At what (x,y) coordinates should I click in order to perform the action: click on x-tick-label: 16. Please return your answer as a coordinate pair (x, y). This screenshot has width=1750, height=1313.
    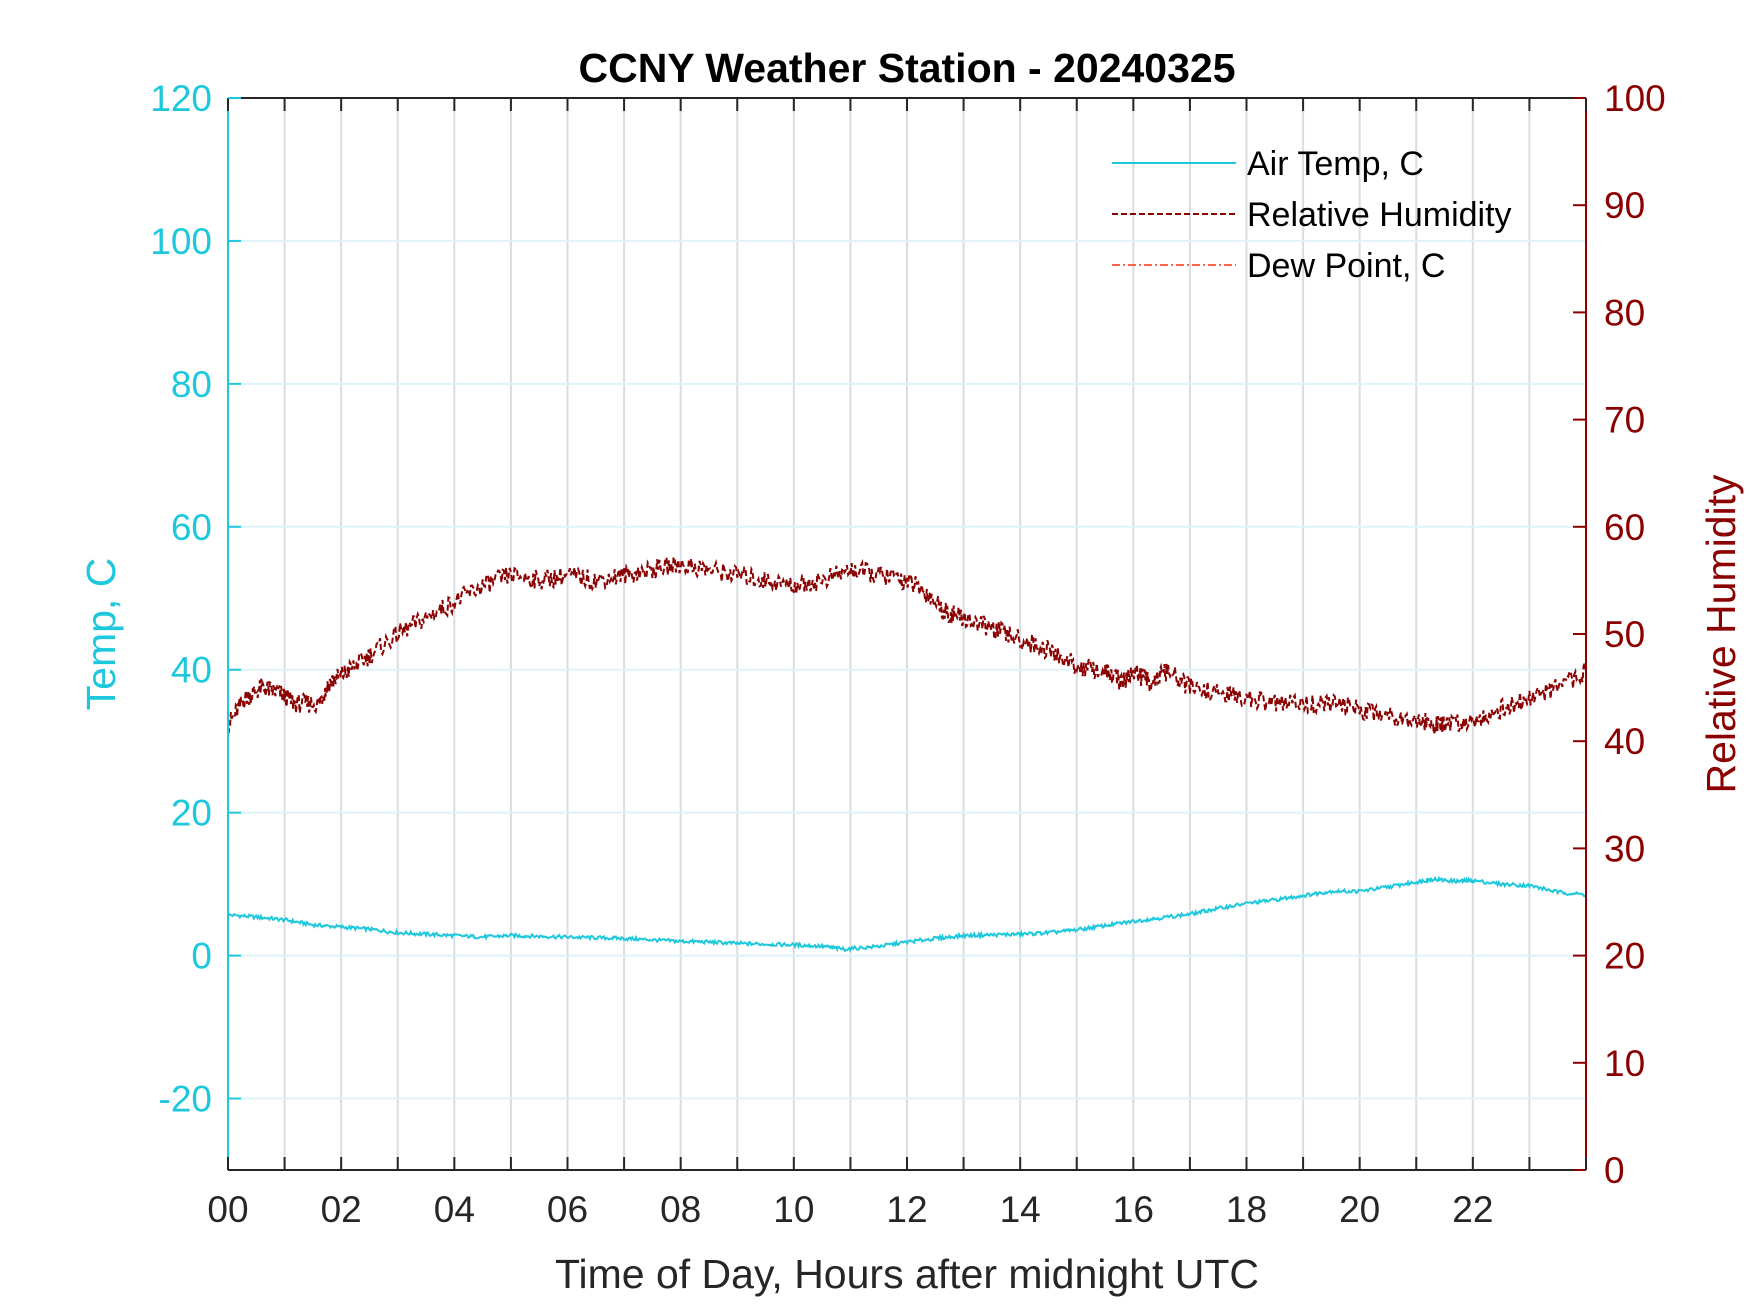
    Looking at the image, I should click on (1133, 1209).